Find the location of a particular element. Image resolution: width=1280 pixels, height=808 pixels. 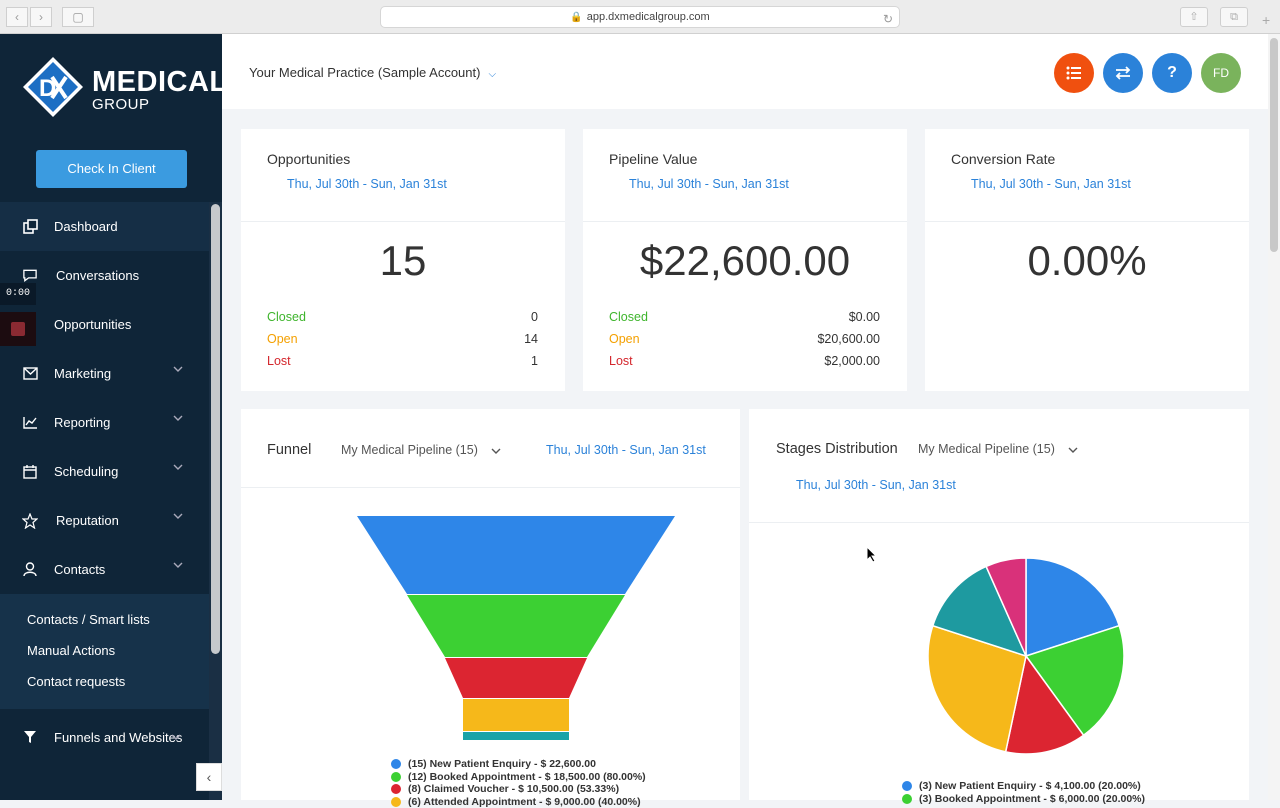

page-scrollbar-thumb is located at coordinates (1274, 145).